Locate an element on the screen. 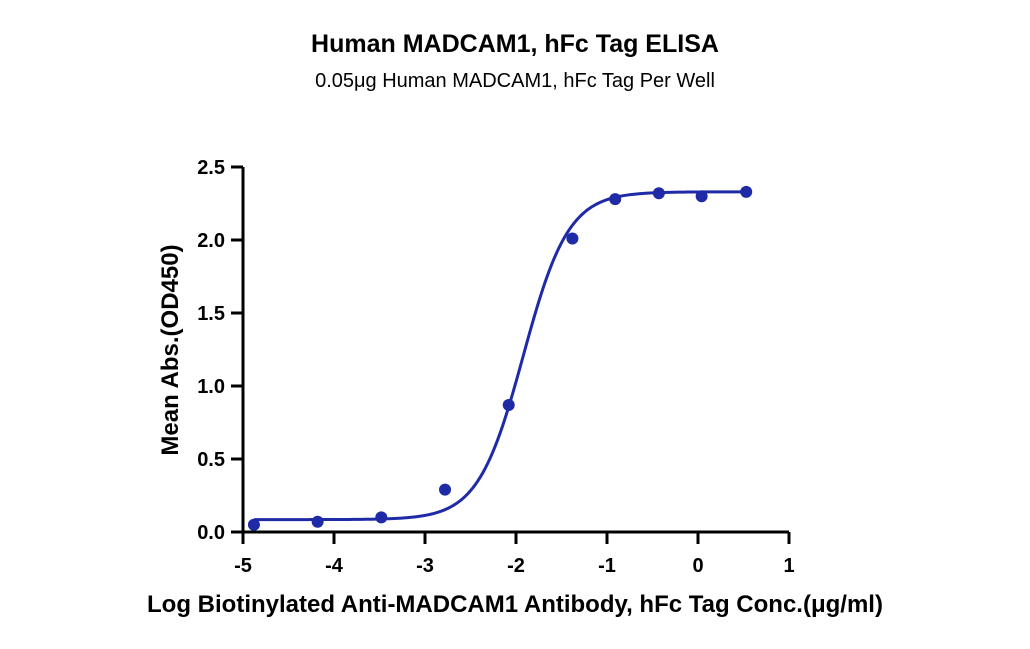 This screenshot has width=1030, height=649. y-tick-label: 0.5 is located at coordinates (211, 460).